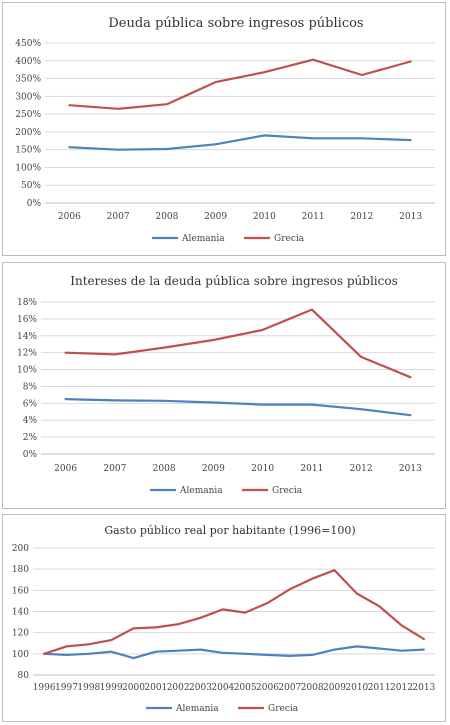 This screenshot has height=725, width=450. Describe the element at coordinates (31, 186) in the screenshot. I see `y-tick-label: 50%` at that location.